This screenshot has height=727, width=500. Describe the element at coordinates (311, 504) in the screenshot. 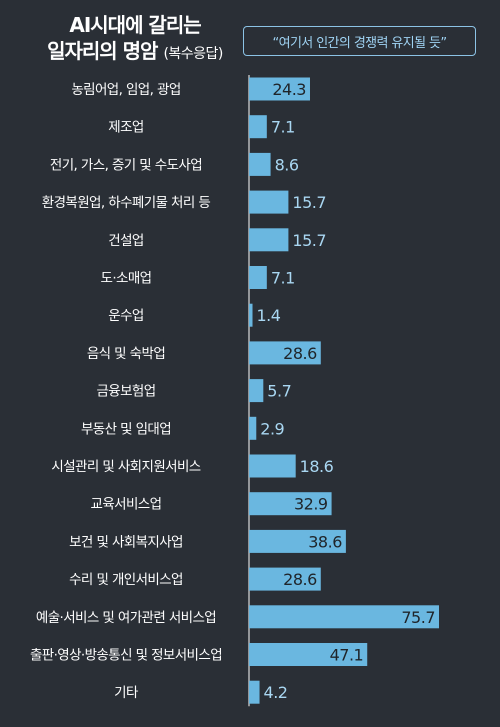

I see `value-label: 32.9` at that location.